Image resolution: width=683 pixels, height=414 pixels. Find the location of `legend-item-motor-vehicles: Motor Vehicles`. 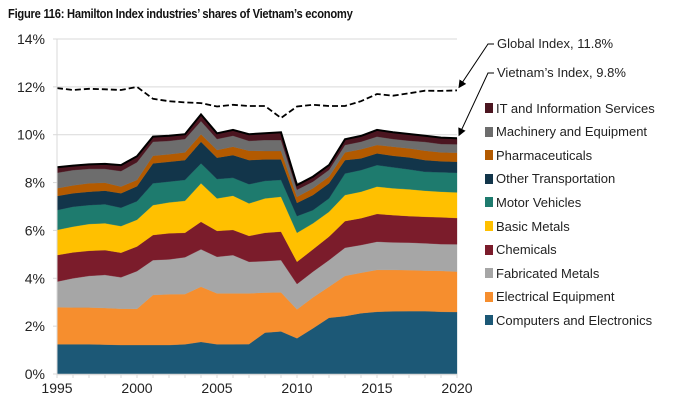

legend-item-motor-vehicles: Motor Vehicles is located at coordinates (533, 202).